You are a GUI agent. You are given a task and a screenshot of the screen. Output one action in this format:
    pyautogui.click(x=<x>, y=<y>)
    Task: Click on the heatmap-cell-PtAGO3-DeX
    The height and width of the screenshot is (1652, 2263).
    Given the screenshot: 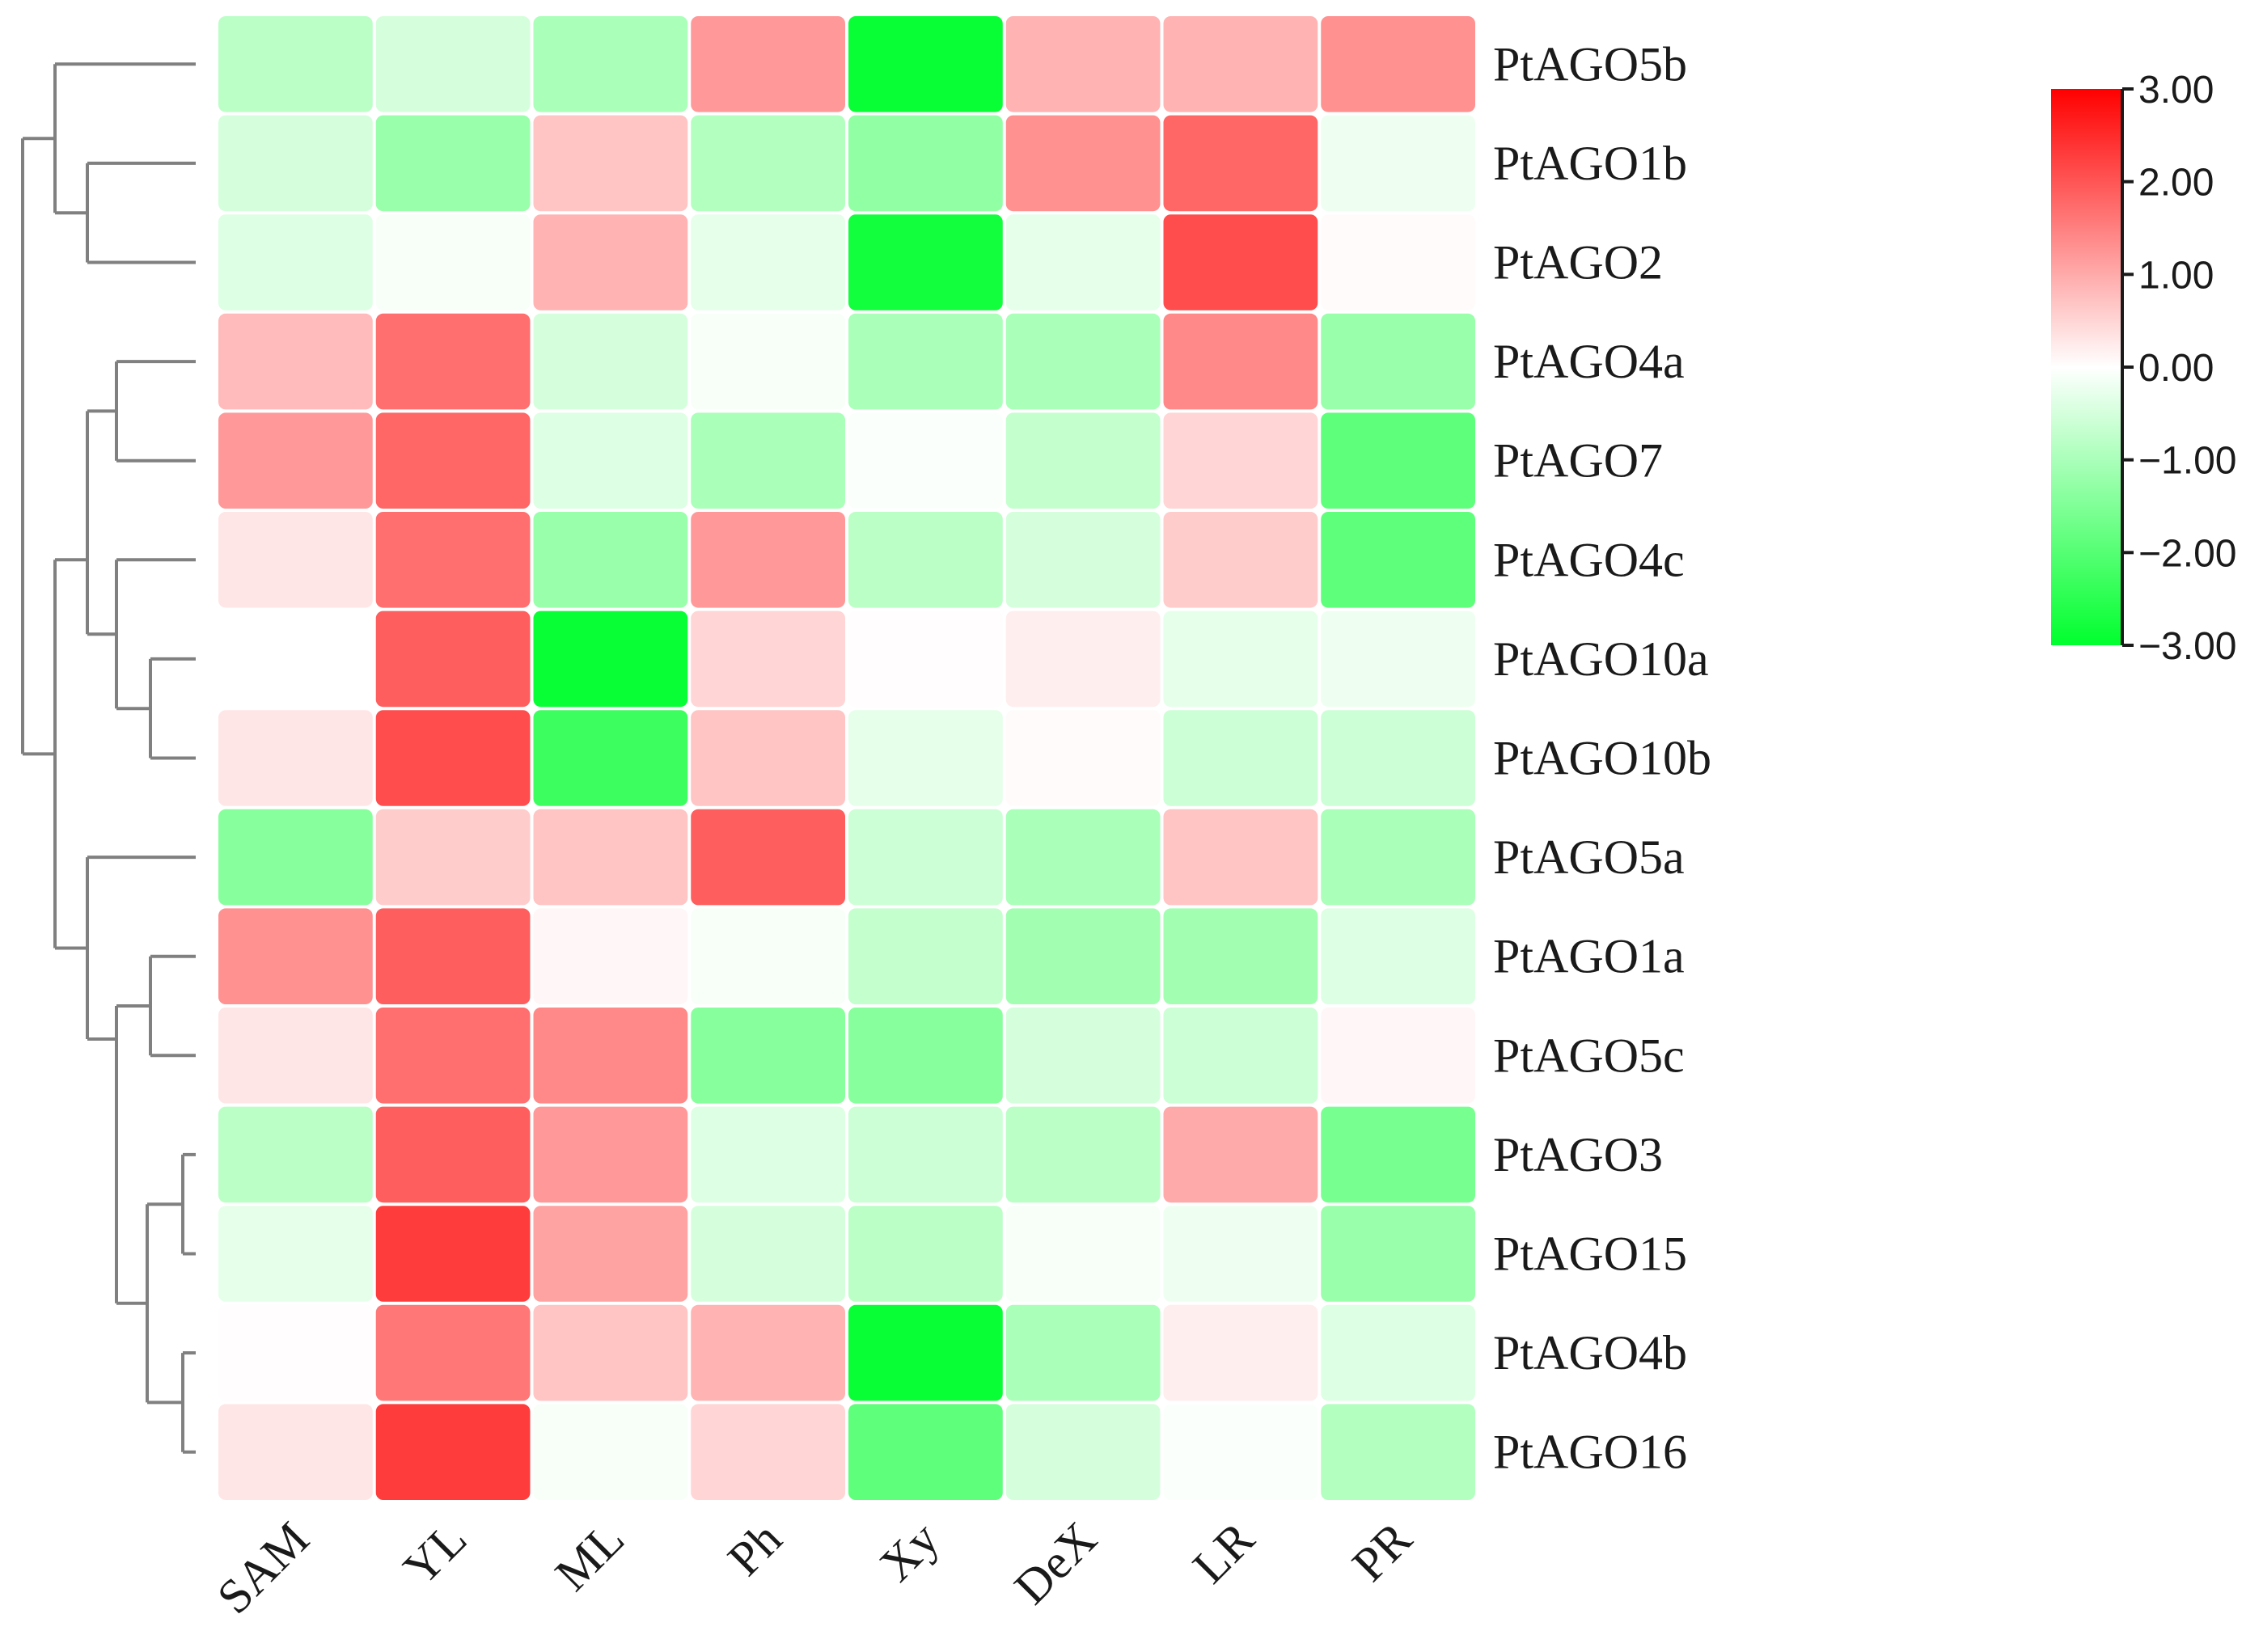 What is the action you would take?
    pyautogui.click(x=1083, y=1154)
    